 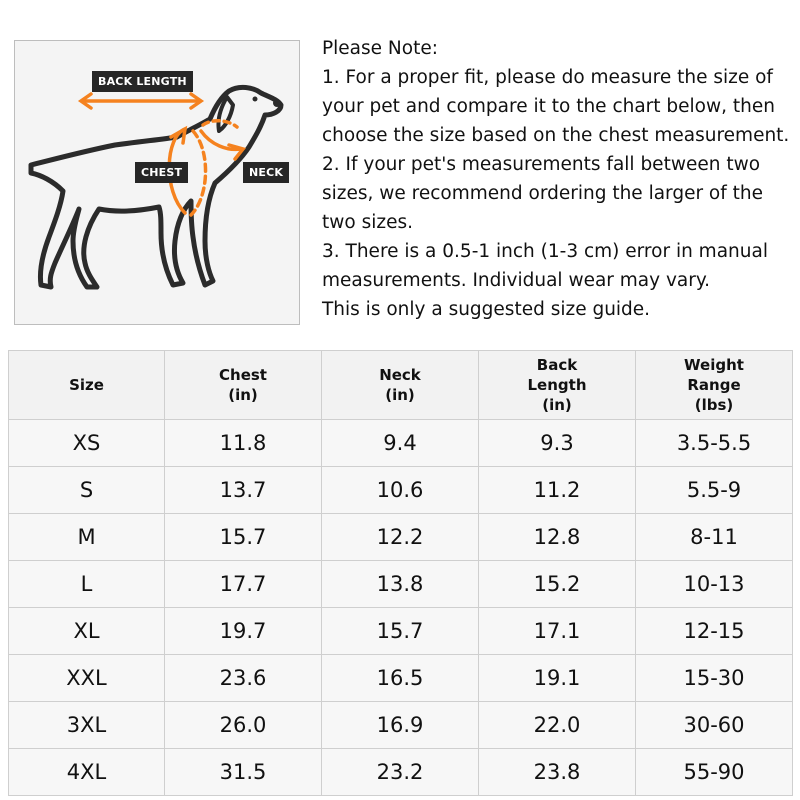 I want to click on cell-weight-range: 55-90, so click(x=714, y=772).